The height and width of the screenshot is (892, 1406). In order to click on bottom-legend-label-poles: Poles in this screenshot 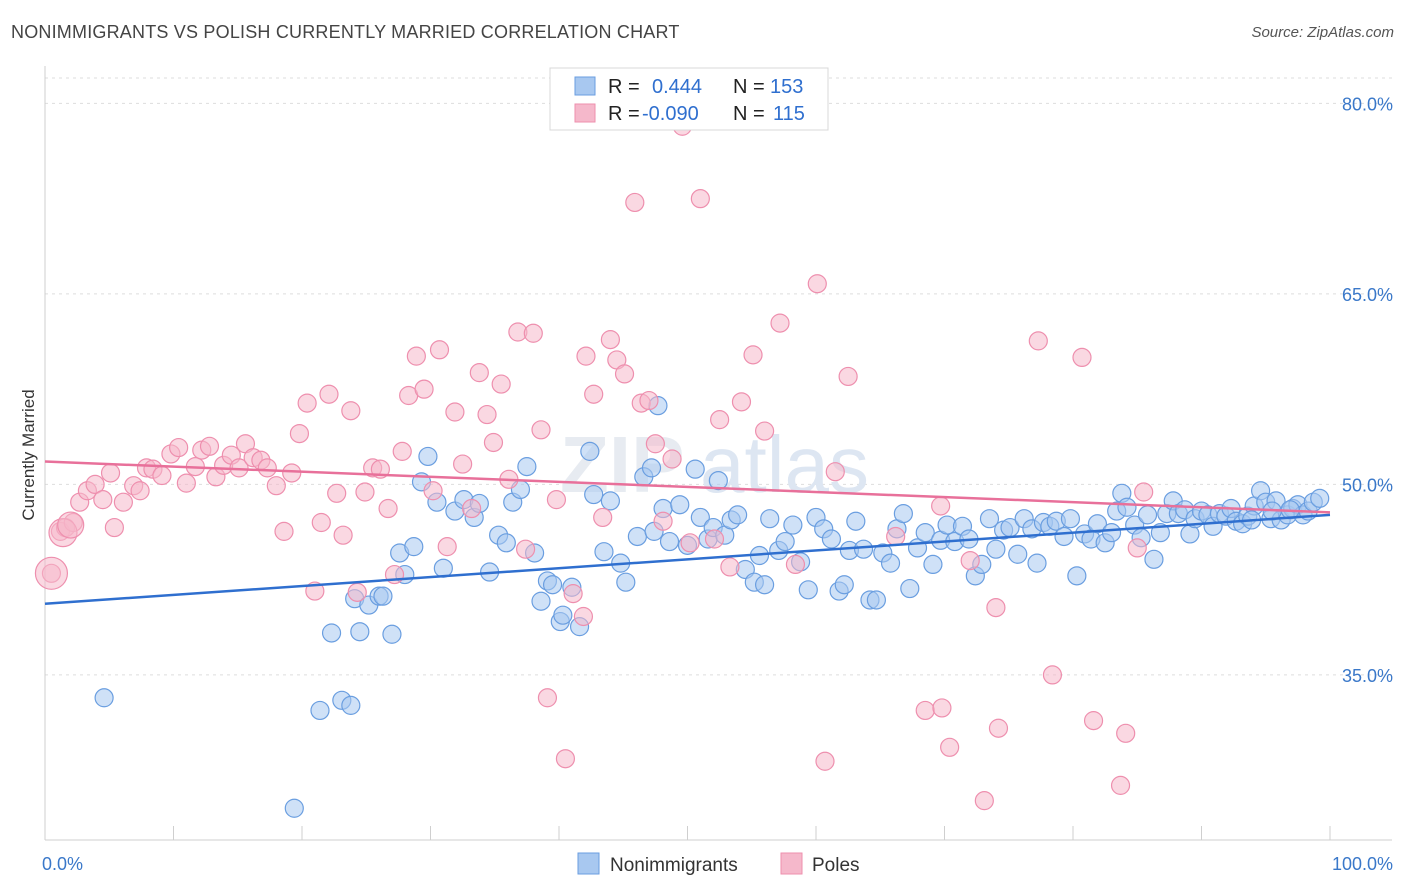, I will do `click(836, 865)`.